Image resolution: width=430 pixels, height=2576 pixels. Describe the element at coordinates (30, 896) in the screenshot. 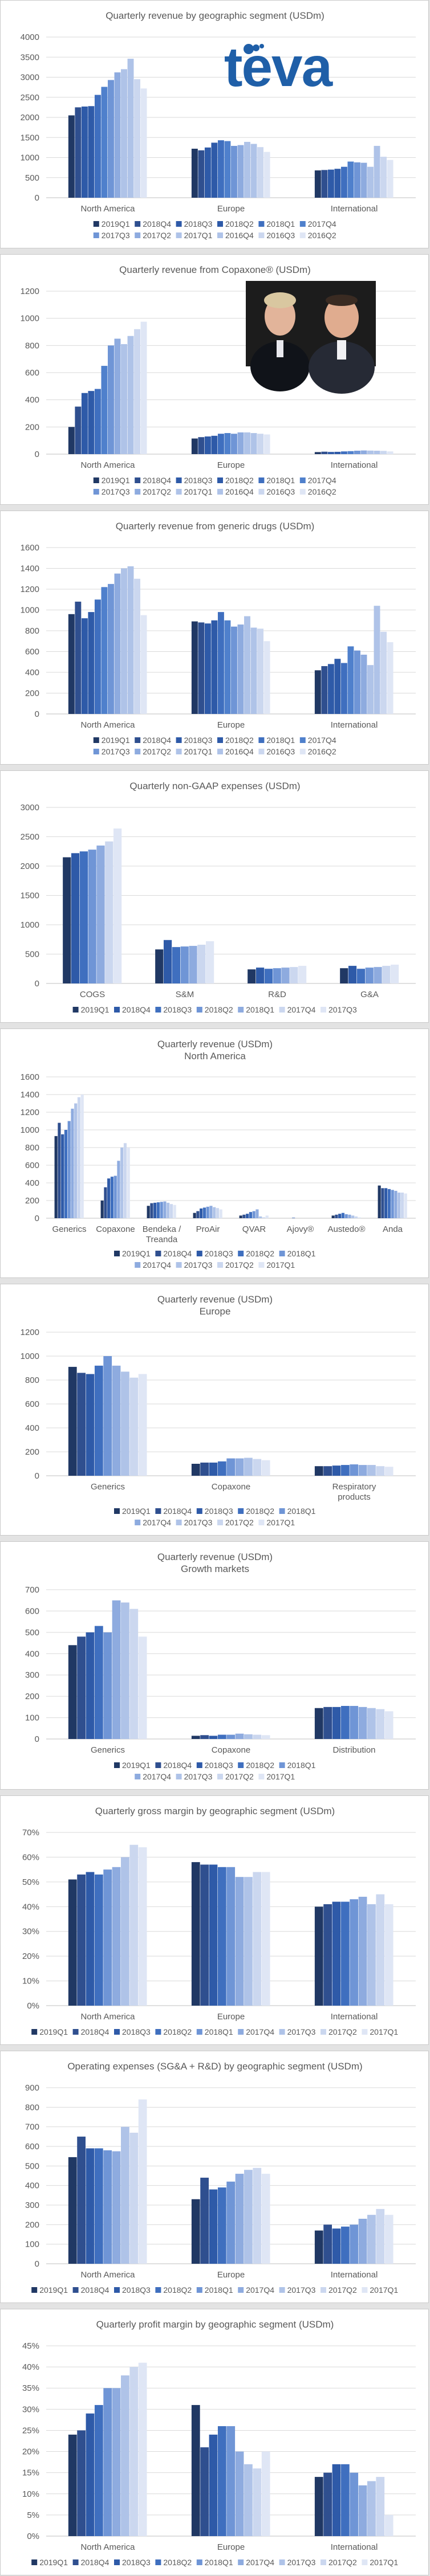

I see `y-tick-label: 1500` at that location.